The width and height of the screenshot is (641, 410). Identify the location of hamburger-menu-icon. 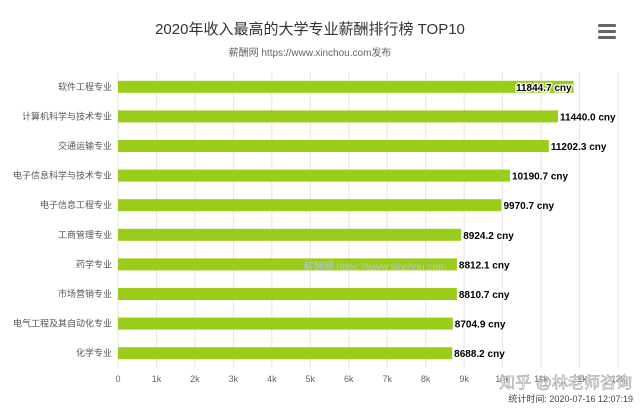
(607, 32).